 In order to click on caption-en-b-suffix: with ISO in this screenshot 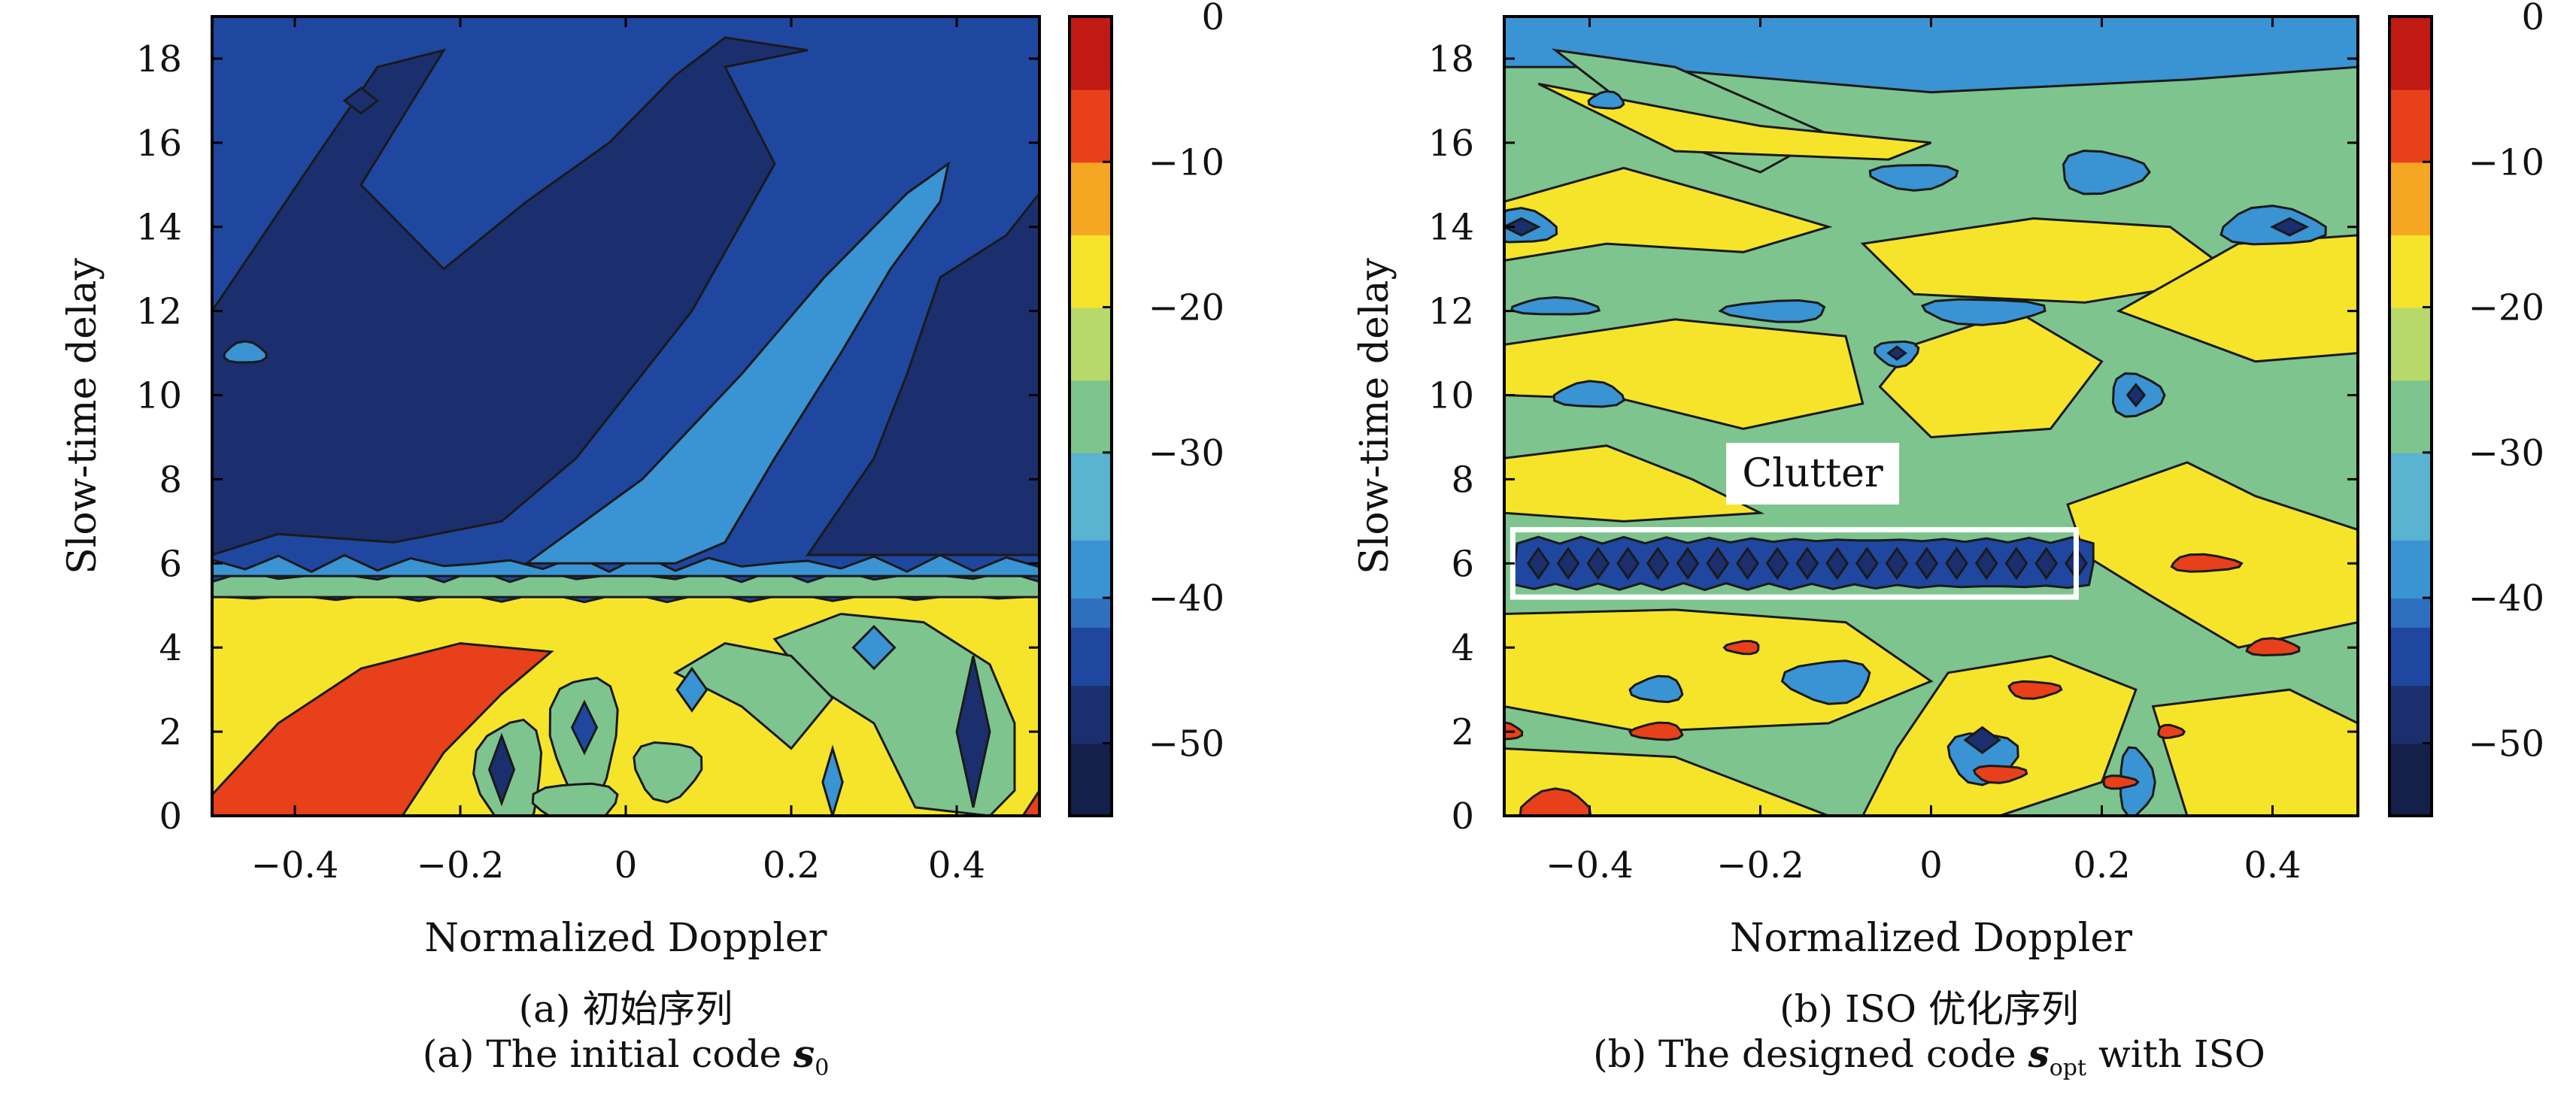, I will do `click(2175, 1054)`.